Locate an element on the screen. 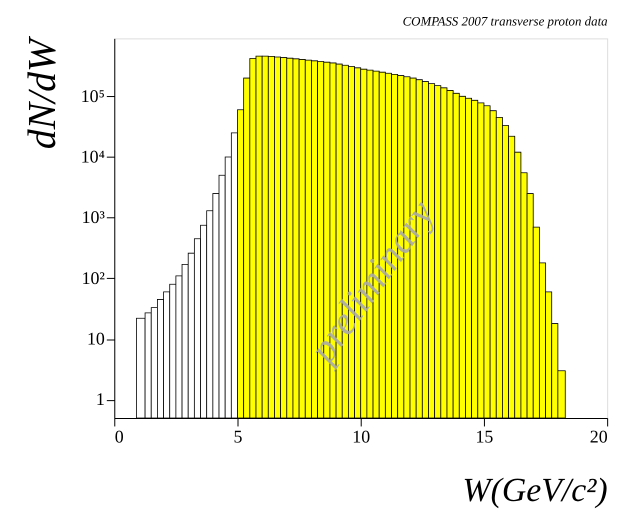 The width and height of the screenshot is (631, 523). x-tick-label: 20 is located at coordinates (599, 436).